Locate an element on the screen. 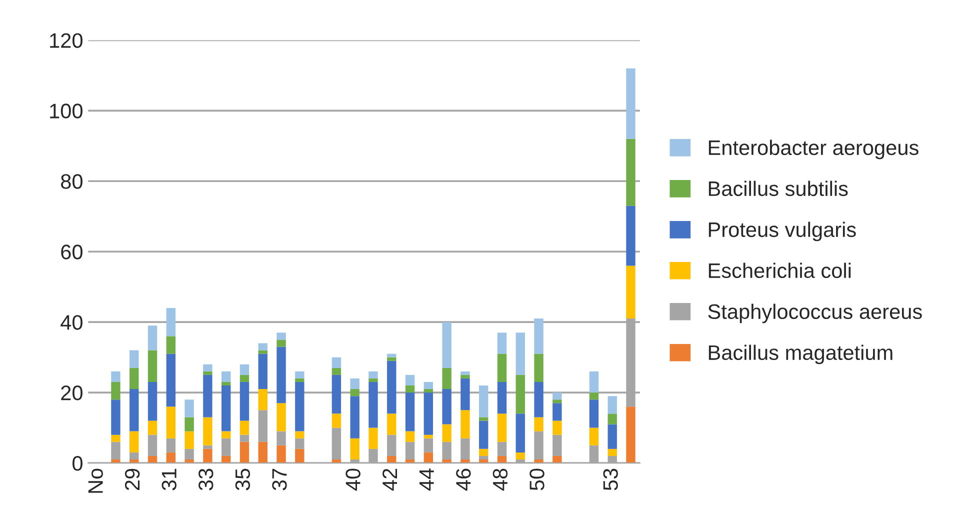 The height and width of the screenshot is (522, 958). y-tick-label: 0 is located at coordinates (77, 463).